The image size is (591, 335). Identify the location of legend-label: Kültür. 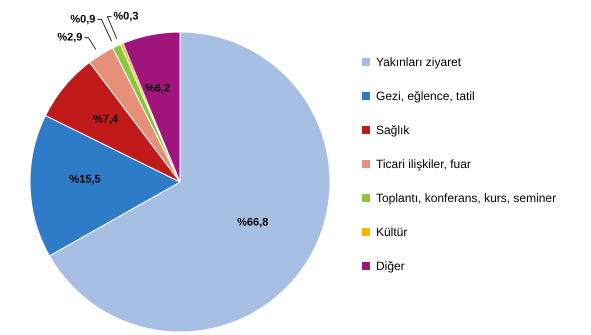
(392, 232).